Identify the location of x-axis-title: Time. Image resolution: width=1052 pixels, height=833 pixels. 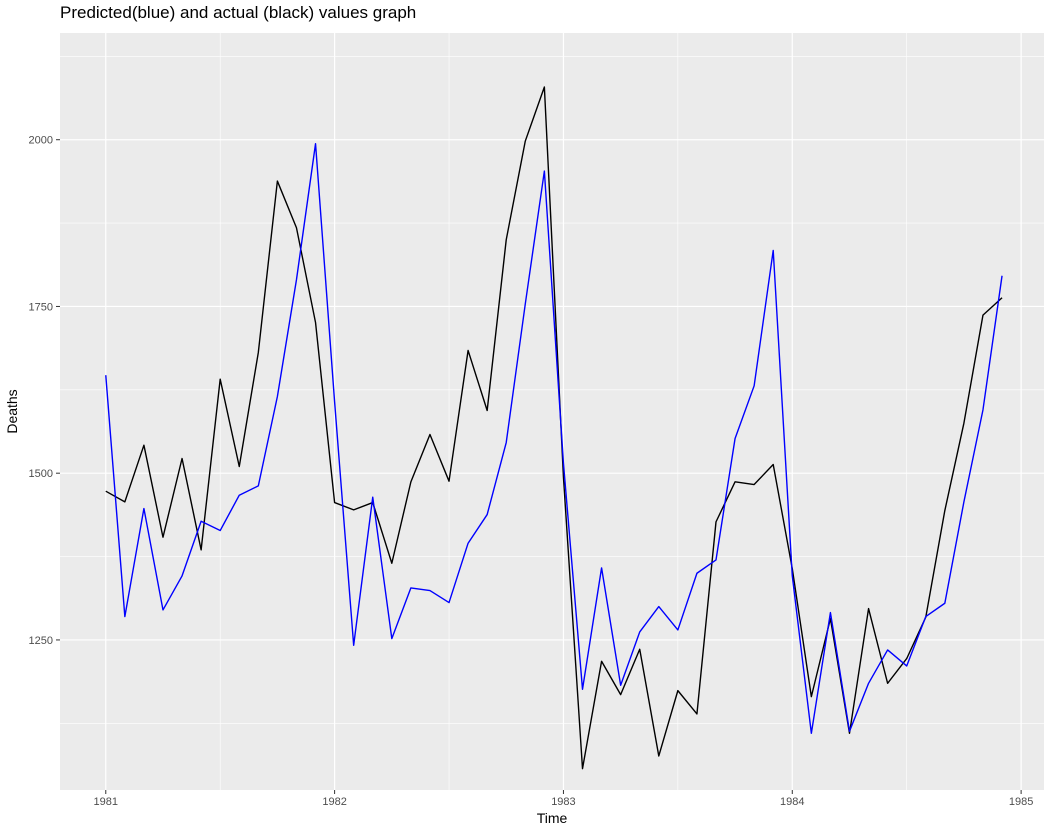
(552, 818).